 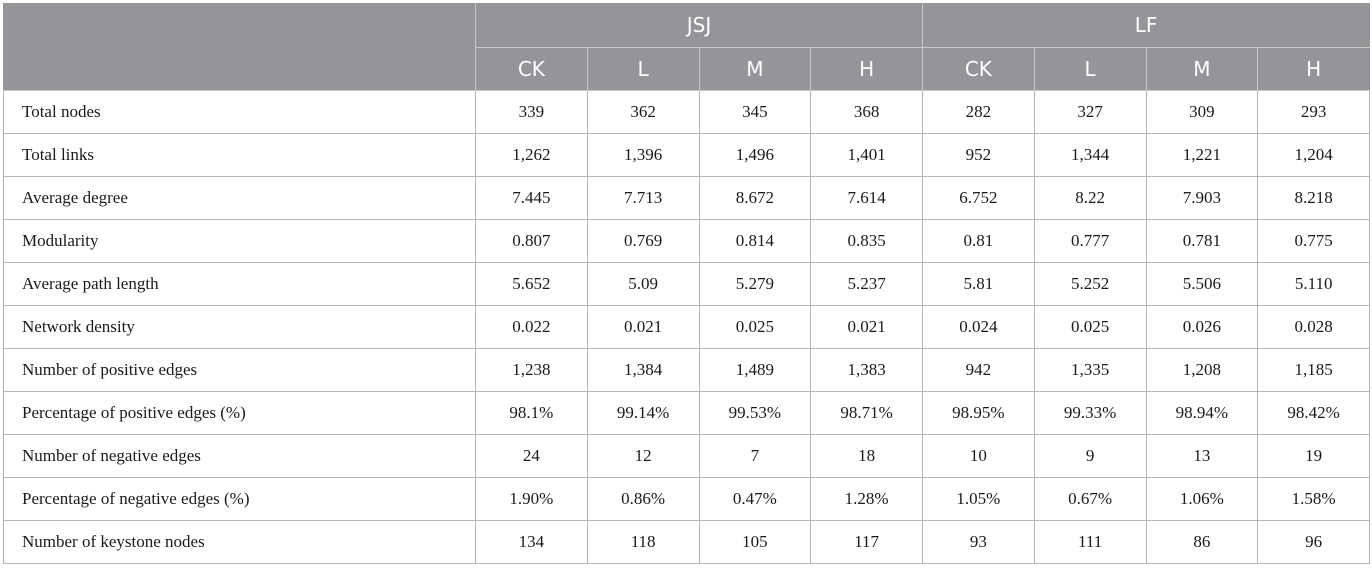 What do you see at coordinates (1202, 69) in the screenshot?
I see `subheader-cell: M` at bounding box center [1202, 69].